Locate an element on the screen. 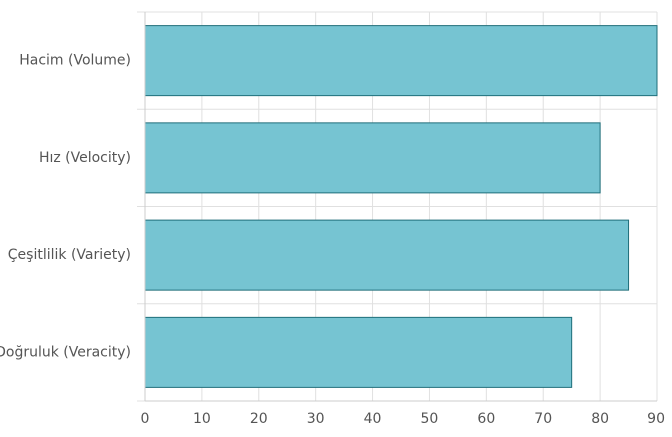 The image size is (672, 437). y-tick-label: Hacim (Volume) is located at coordinates (75, 61).